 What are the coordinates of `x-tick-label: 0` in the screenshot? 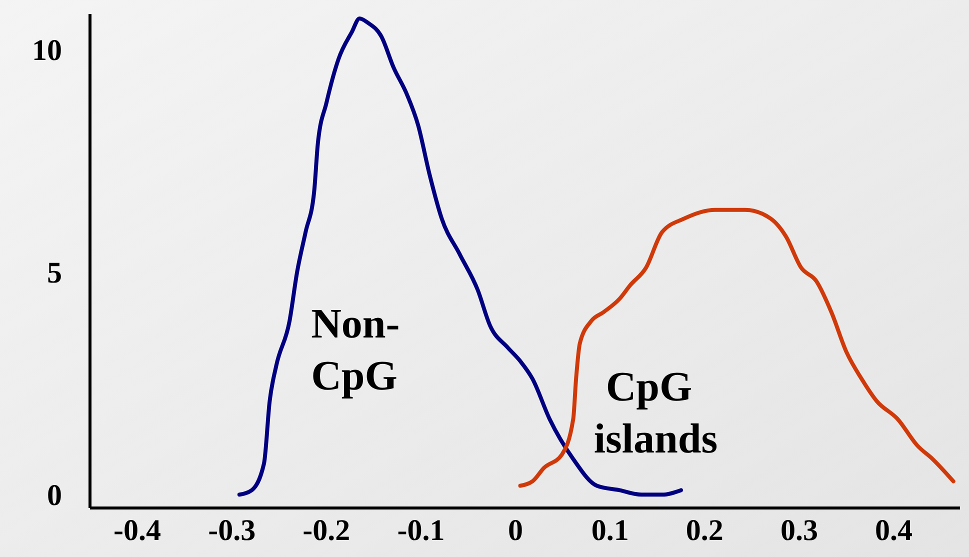 It's located at (516, 530).